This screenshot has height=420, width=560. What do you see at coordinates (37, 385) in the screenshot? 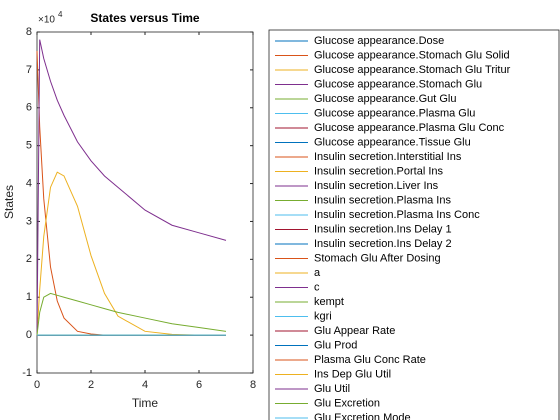
I see `x-tick-label: 0` at bounding box center [37, 385].